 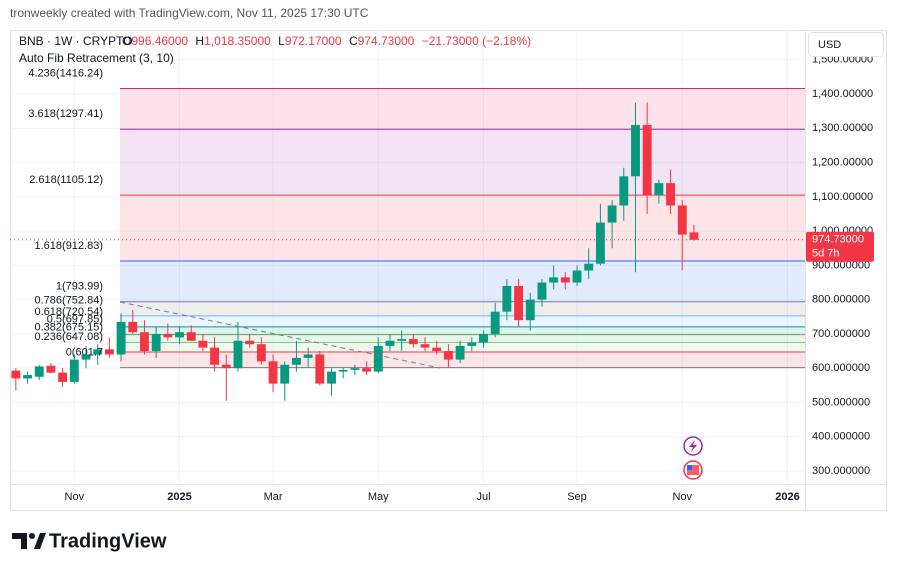 I want to click on ohlc-value: 974.73000, so click(x=386, y=41).